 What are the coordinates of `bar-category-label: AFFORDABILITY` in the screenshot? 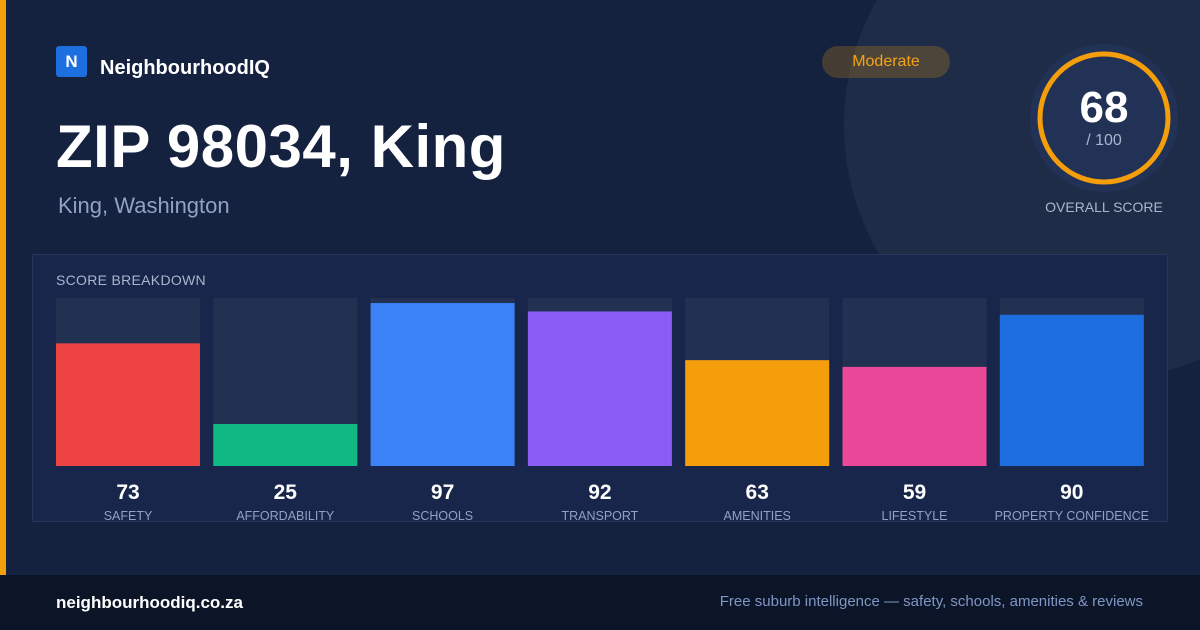 It's located at (285, 516).